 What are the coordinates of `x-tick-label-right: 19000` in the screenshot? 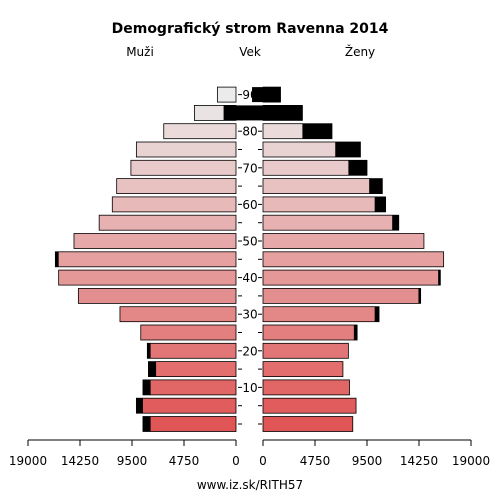 It's located at (471, 461).